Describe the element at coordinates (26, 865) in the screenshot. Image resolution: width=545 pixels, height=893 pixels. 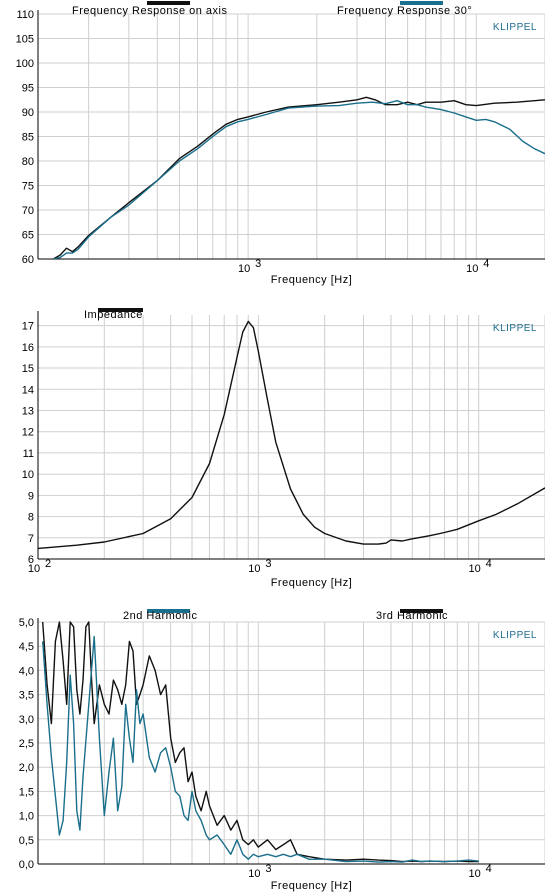
I see `y-tick-label: 0,0` at that location.